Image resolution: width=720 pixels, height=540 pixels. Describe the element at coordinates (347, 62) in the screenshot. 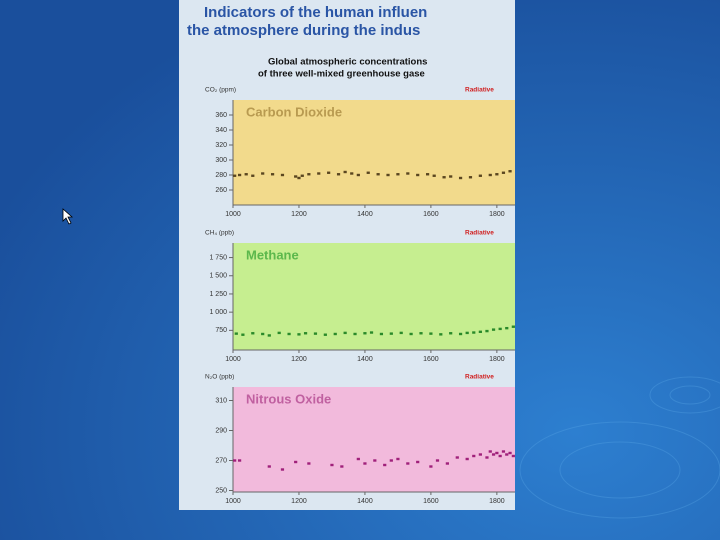

I see `figure-subtitle: Global atmospheric concentrations` at that location.